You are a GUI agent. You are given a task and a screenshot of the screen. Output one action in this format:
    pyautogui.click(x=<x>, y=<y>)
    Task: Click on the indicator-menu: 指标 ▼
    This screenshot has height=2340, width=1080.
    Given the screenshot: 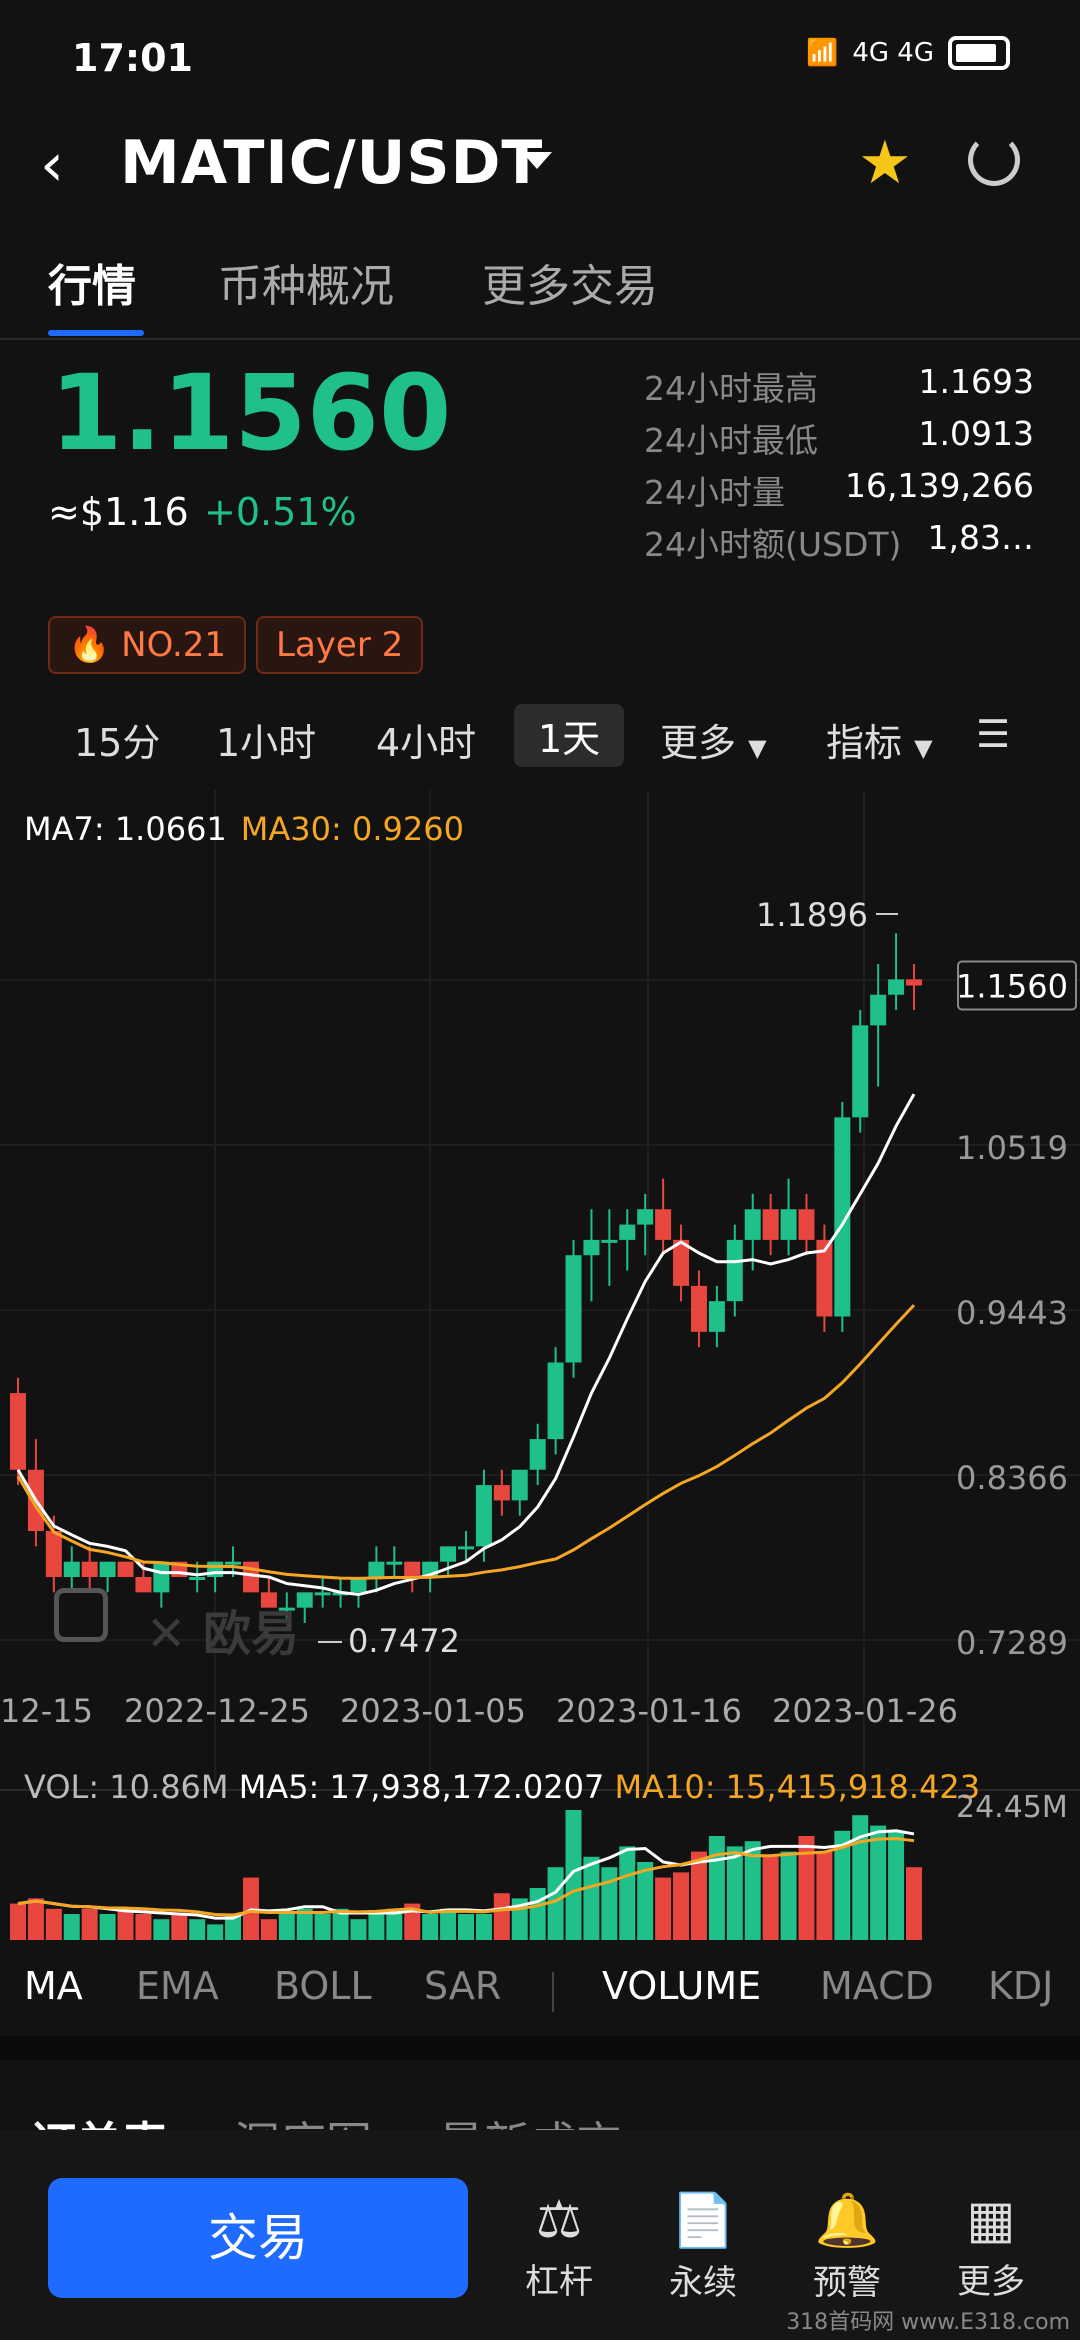 What is the action you would take?
    pyautogui.click(x=879, y=739)
    